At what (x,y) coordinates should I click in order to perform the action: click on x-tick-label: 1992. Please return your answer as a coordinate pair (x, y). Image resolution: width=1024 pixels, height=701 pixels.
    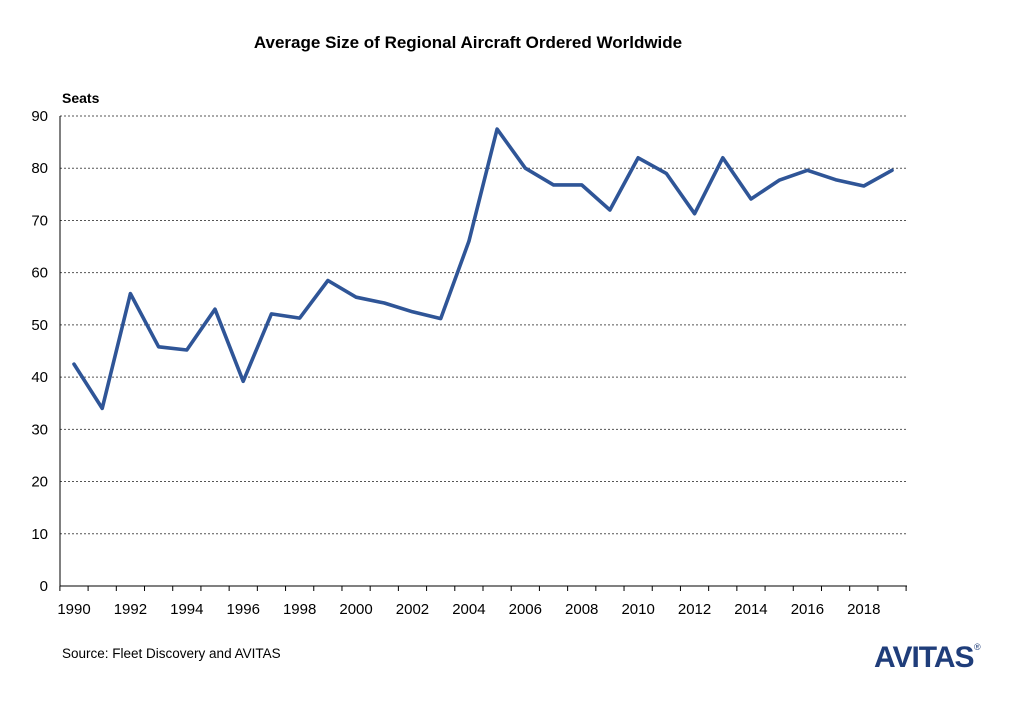
    Looking at the image, I should click on (130, 609).